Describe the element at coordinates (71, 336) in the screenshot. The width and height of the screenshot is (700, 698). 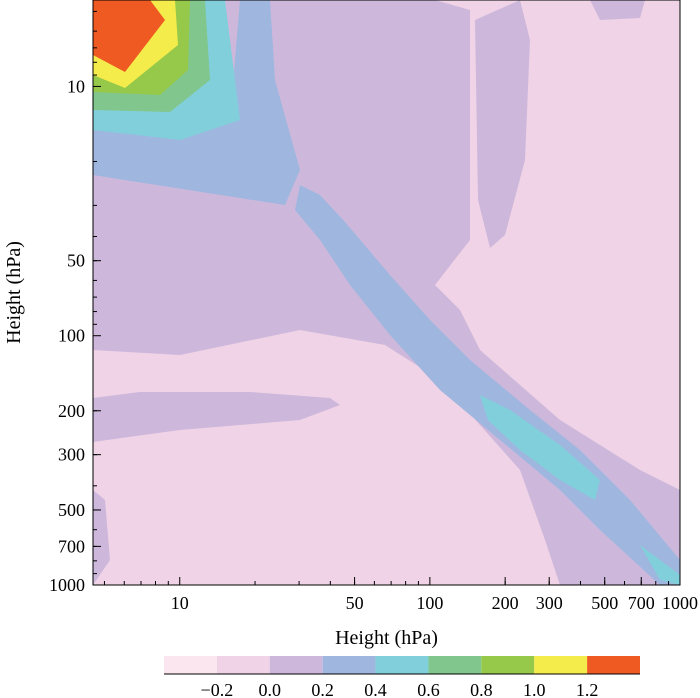
I see `y-tick-label: 100` at that location.